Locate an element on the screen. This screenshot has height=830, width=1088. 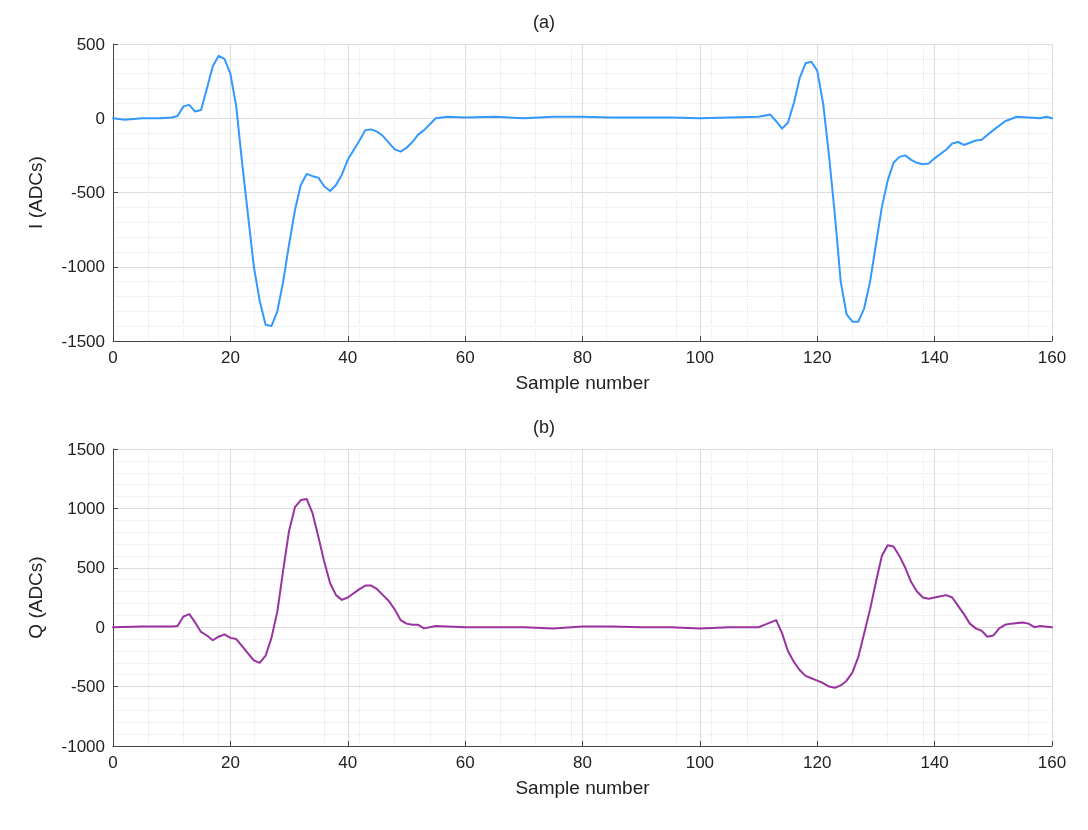
y-tick-label: -1500 is located at coordinates (83, 341).